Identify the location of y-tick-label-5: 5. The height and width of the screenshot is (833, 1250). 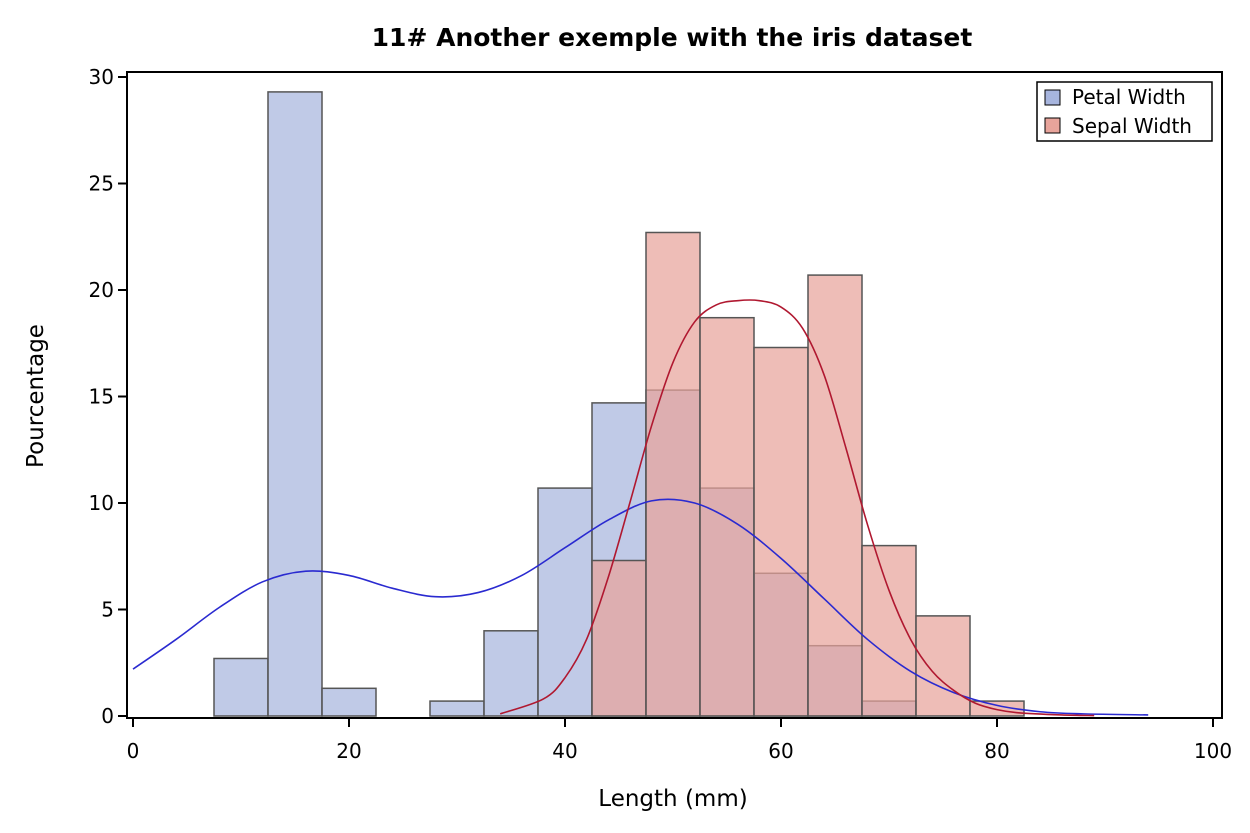
(107, 610).